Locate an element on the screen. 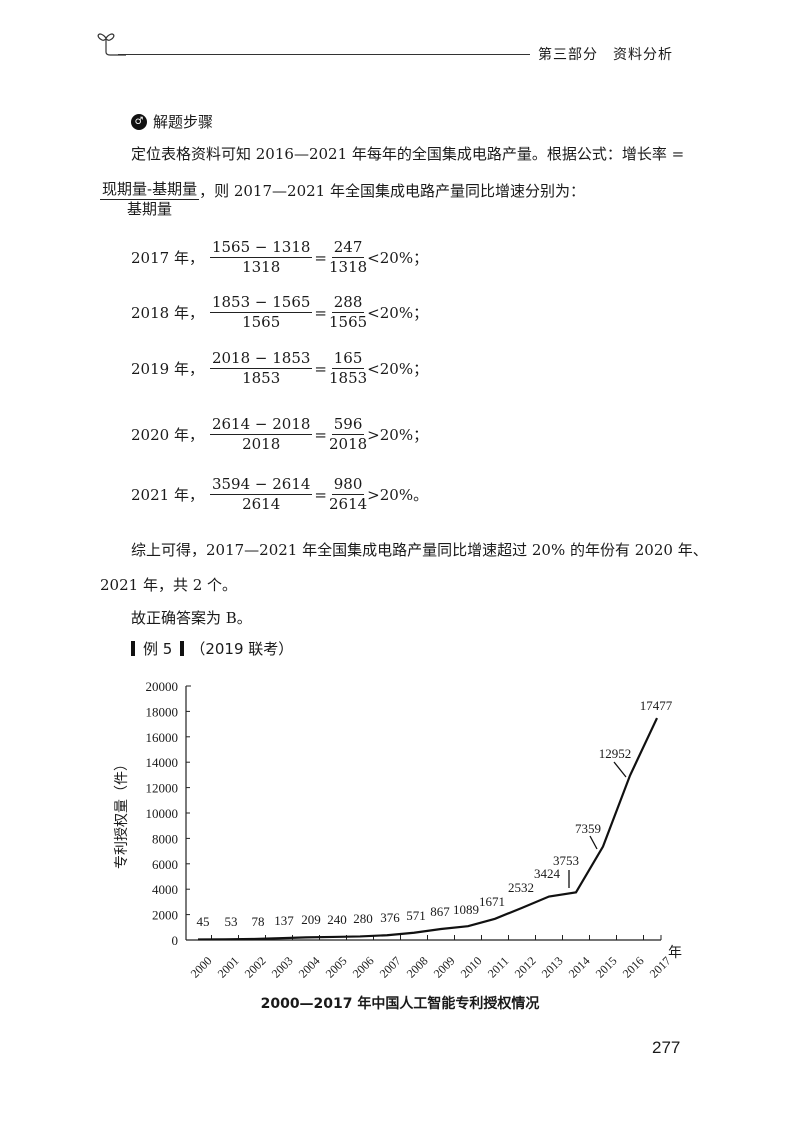 The height and width of the screenshot is (1128, 800). x-tick-label: 2009 is located at coordinates (444, 967).